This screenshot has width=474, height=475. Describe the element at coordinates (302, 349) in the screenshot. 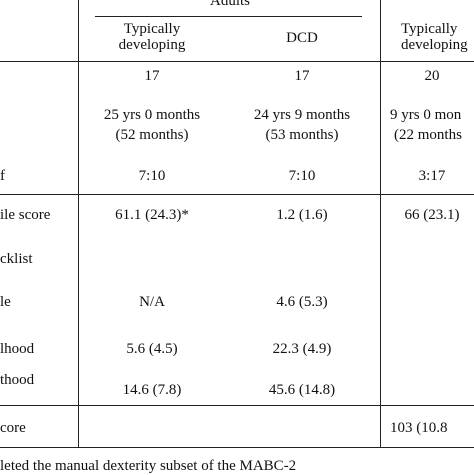

I see `cell-childhood-col2: 22.3 (4.9)` at that location.